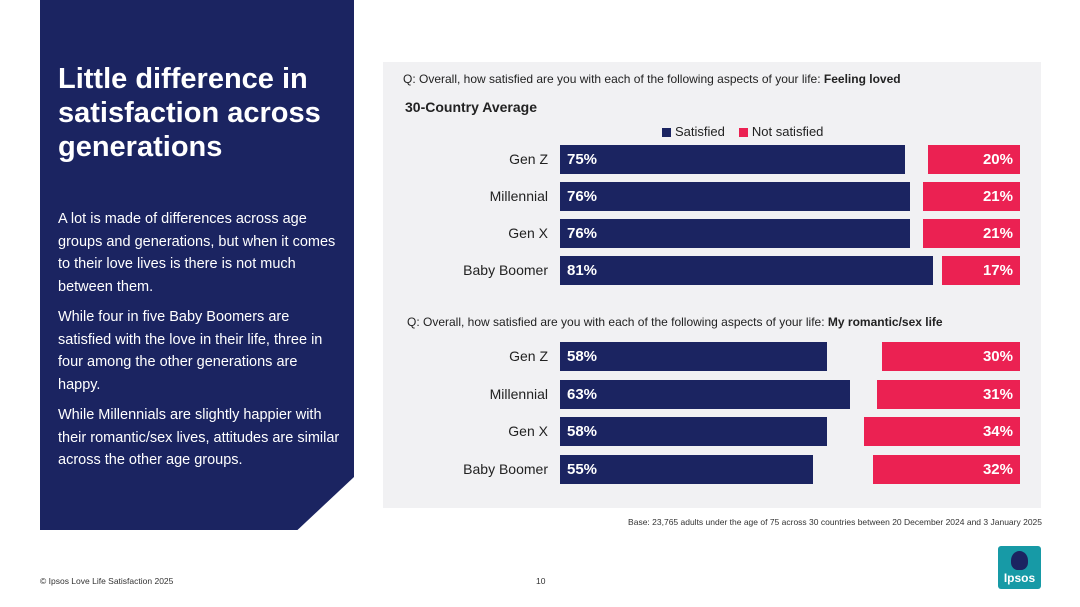  What do you see at coordinates (885, 322) in the screenshot?
I see `chart-2-question-topic: My romantic/sex life` at bounding box center [885, 322].